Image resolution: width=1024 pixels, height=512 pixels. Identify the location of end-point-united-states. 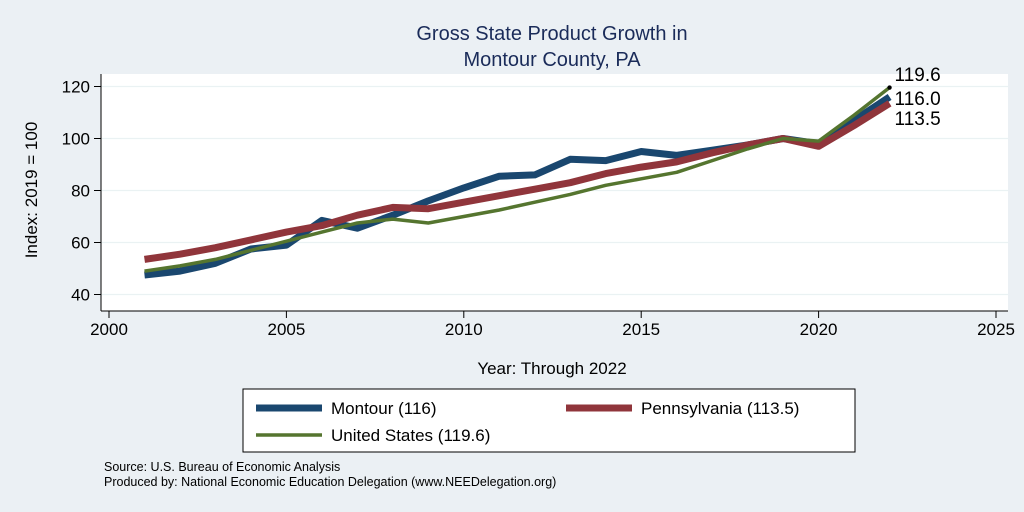
(889, 87).